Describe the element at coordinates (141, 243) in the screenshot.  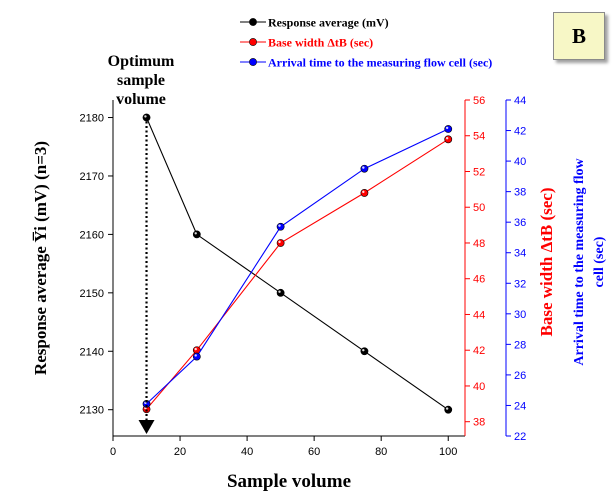
I see `annotation: Optimum sample volume` at that location.